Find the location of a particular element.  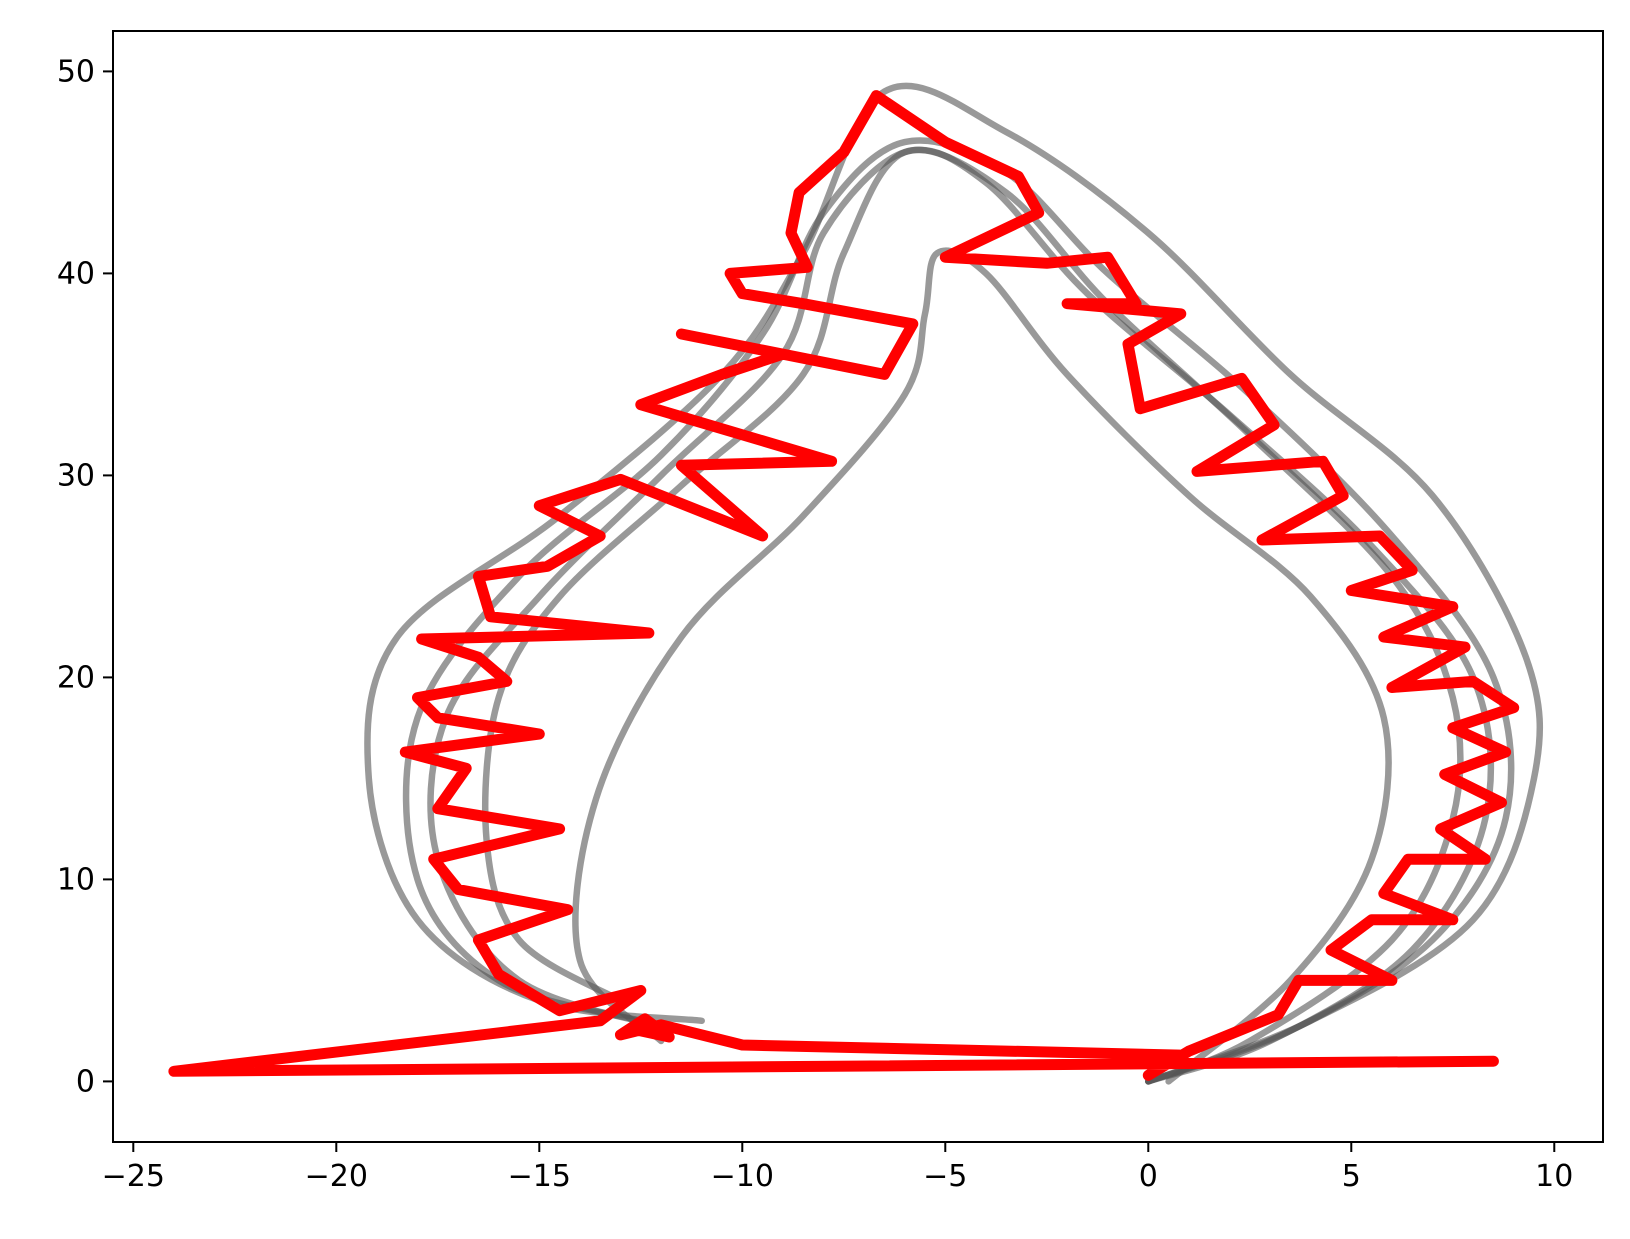

x-tick-label: −15 is located at coordinates (539, 1176).